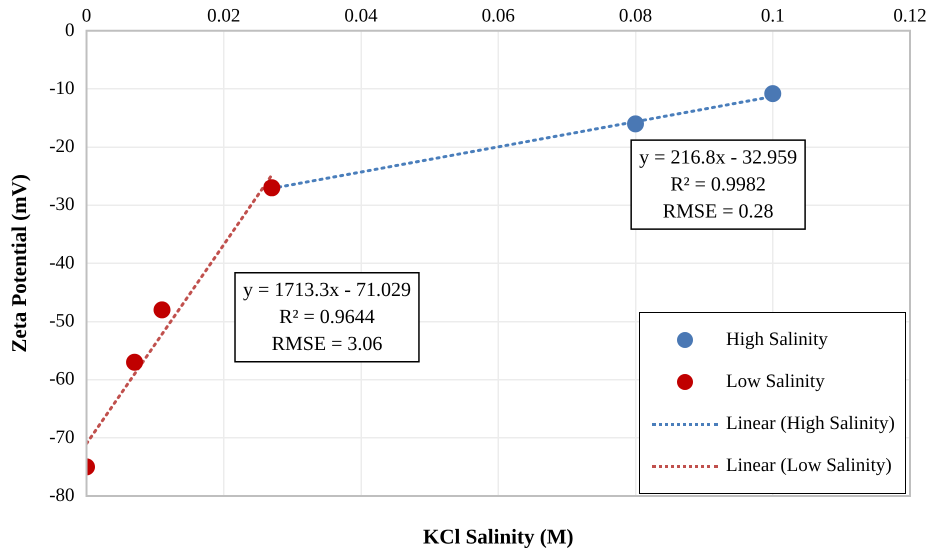  Describe the element at coordinates (809, 466) in the screenshot. I see `legend-label: Linear (Low Salinity)` at that location.